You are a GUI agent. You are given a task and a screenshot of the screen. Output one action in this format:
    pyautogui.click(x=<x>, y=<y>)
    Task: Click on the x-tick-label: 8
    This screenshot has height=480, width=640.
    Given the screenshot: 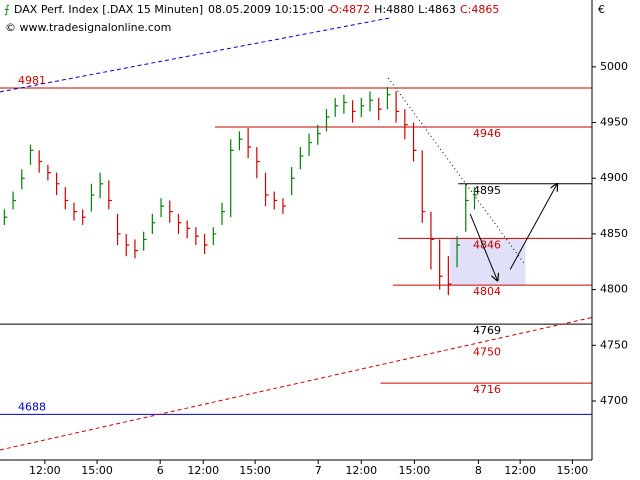 What is the action you would take?
    pyautogui.click(x=478, y=470)
    